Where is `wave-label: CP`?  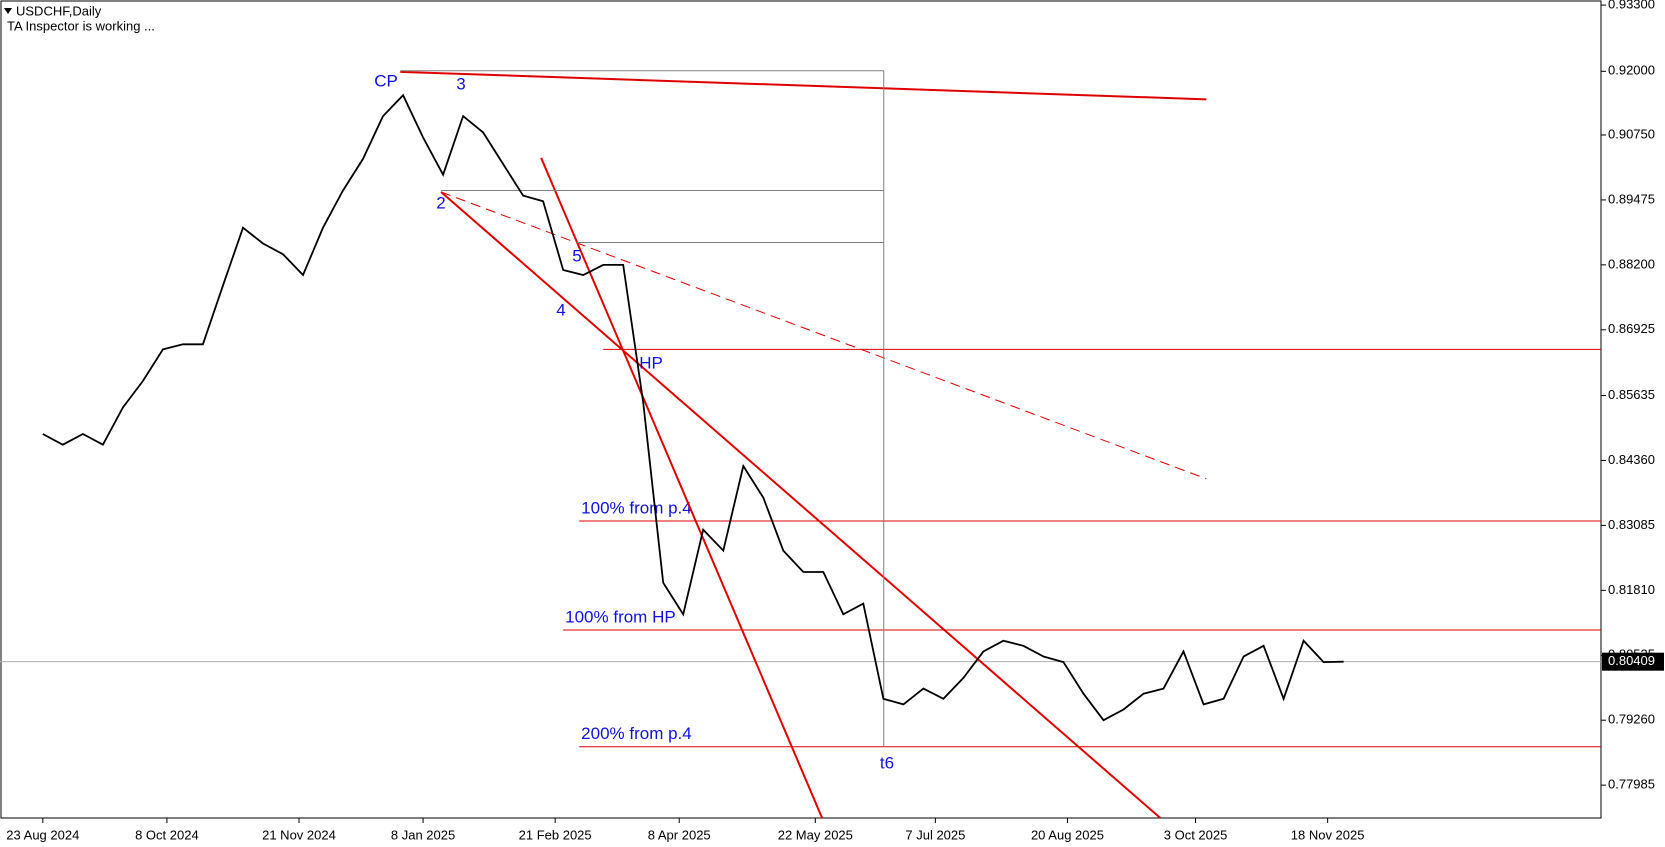 wave-label: CP is located at coordinates (386, 80).